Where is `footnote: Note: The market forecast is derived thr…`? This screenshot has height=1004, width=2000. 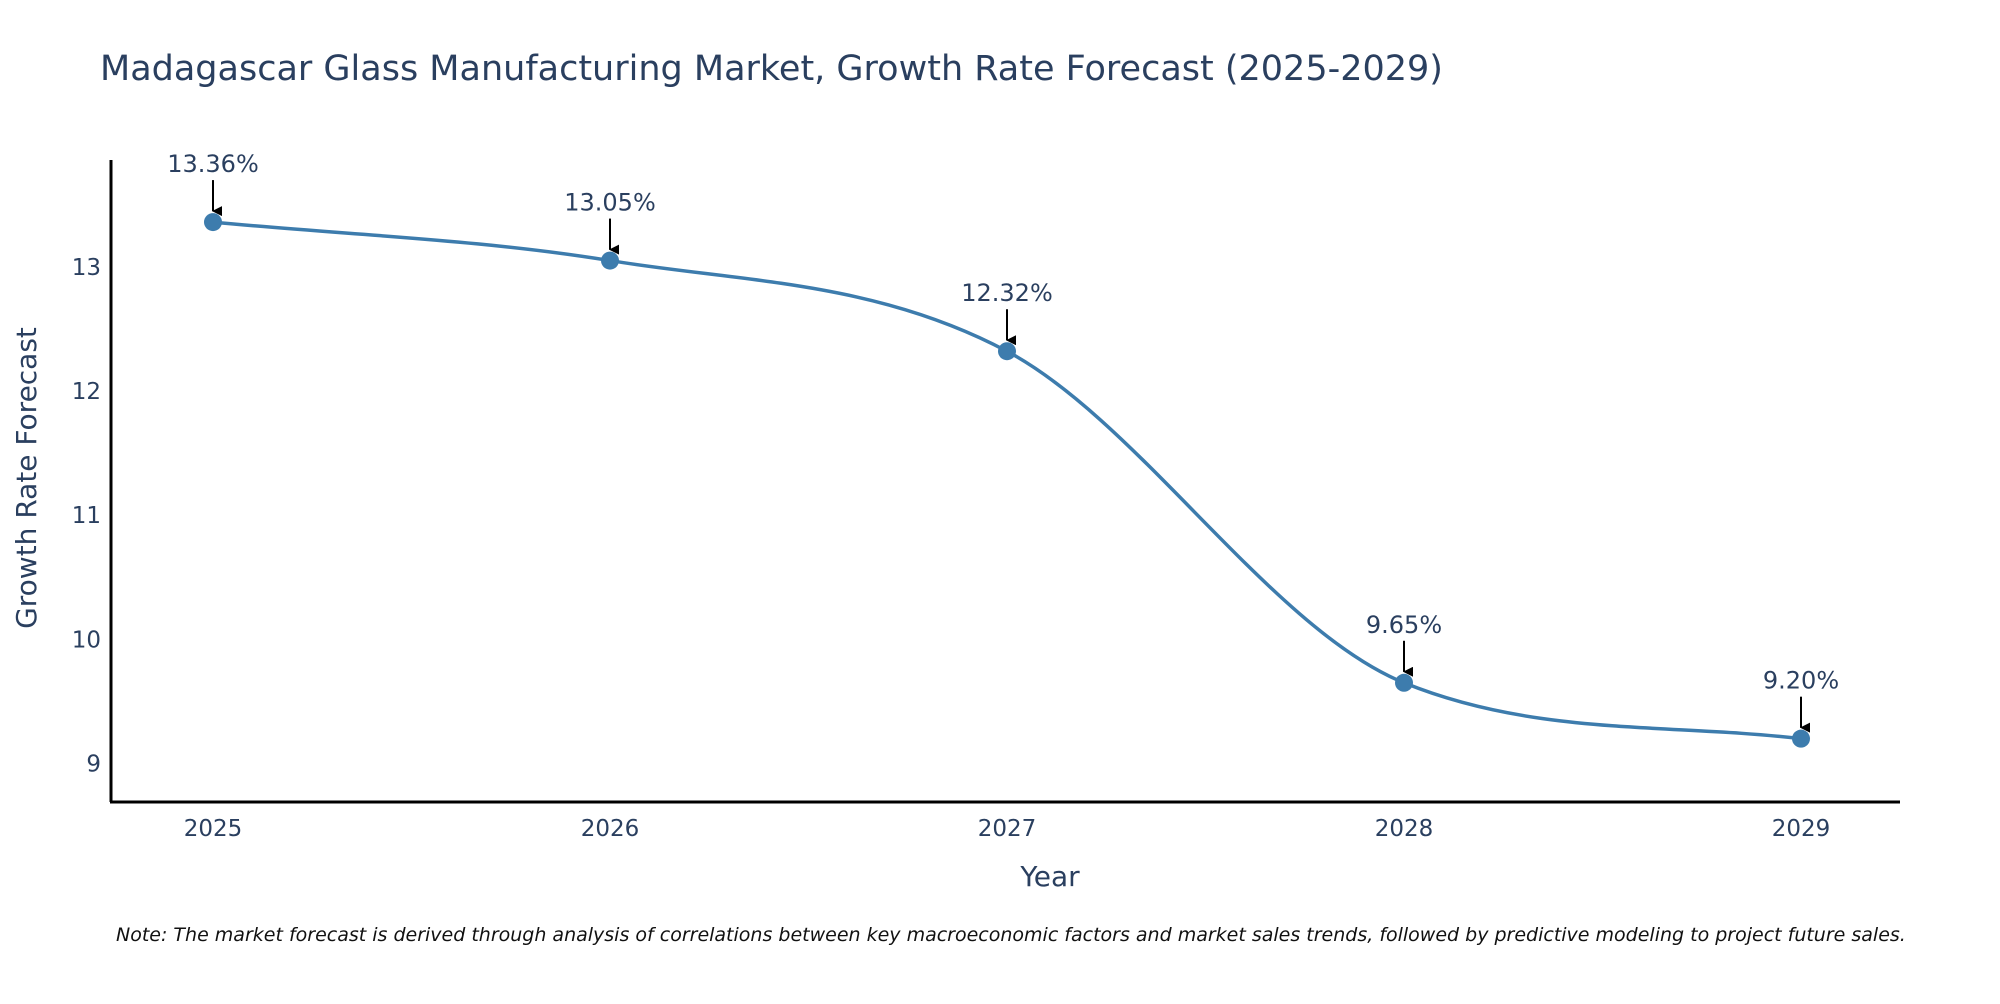
footnote: Note: The market forecast is derived thr… is located at coordinates (1011, 935).